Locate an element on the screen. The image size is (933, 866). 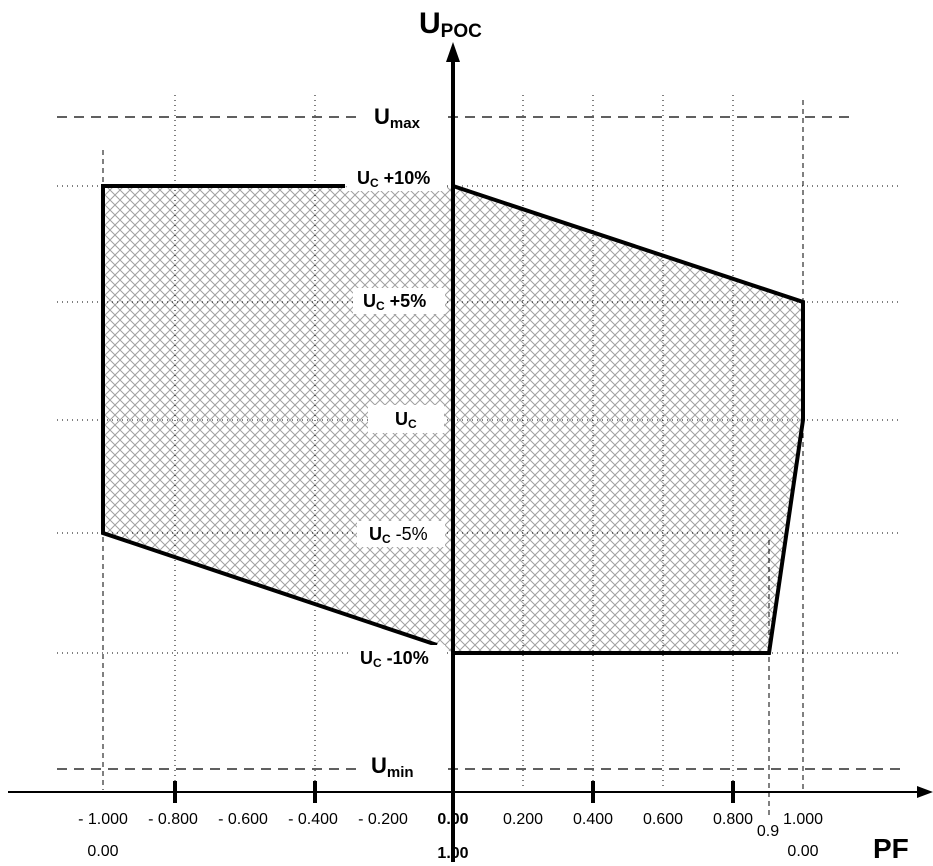
uc-p10-label-bg is located at coordinates (397, 178).